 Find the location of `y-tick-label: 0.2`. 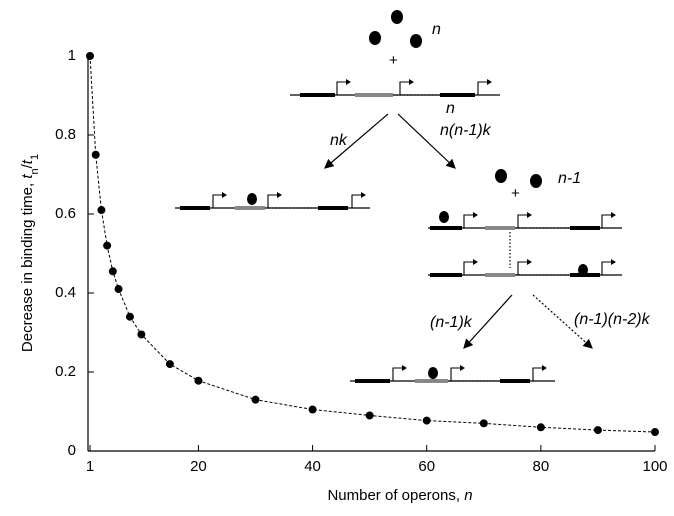

y-tick-label: 0.2 is located at coordinates (65, 371).